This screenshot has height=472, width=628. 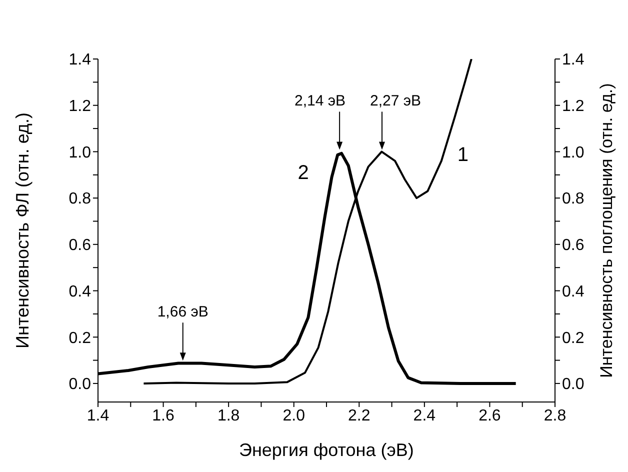 What do you see at coordinates (573, 291) in the screenshot?
I see `y2-tick-label: 0.4` at bounding box center [573, 291].